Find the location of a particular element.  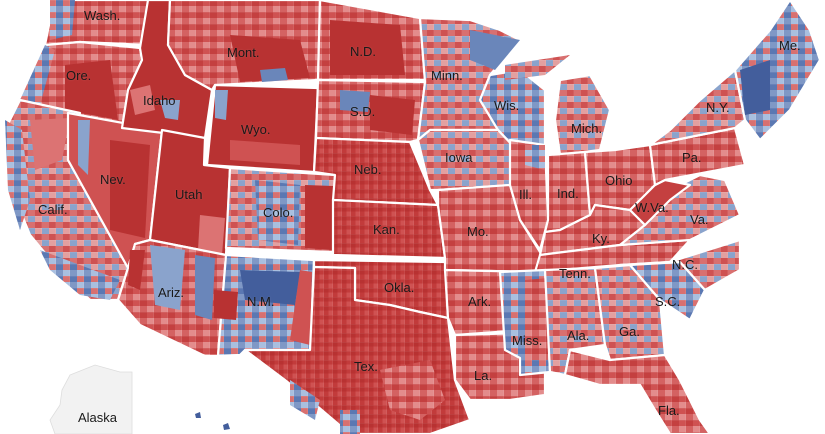

state-ia is located at coordinates (466, 160).